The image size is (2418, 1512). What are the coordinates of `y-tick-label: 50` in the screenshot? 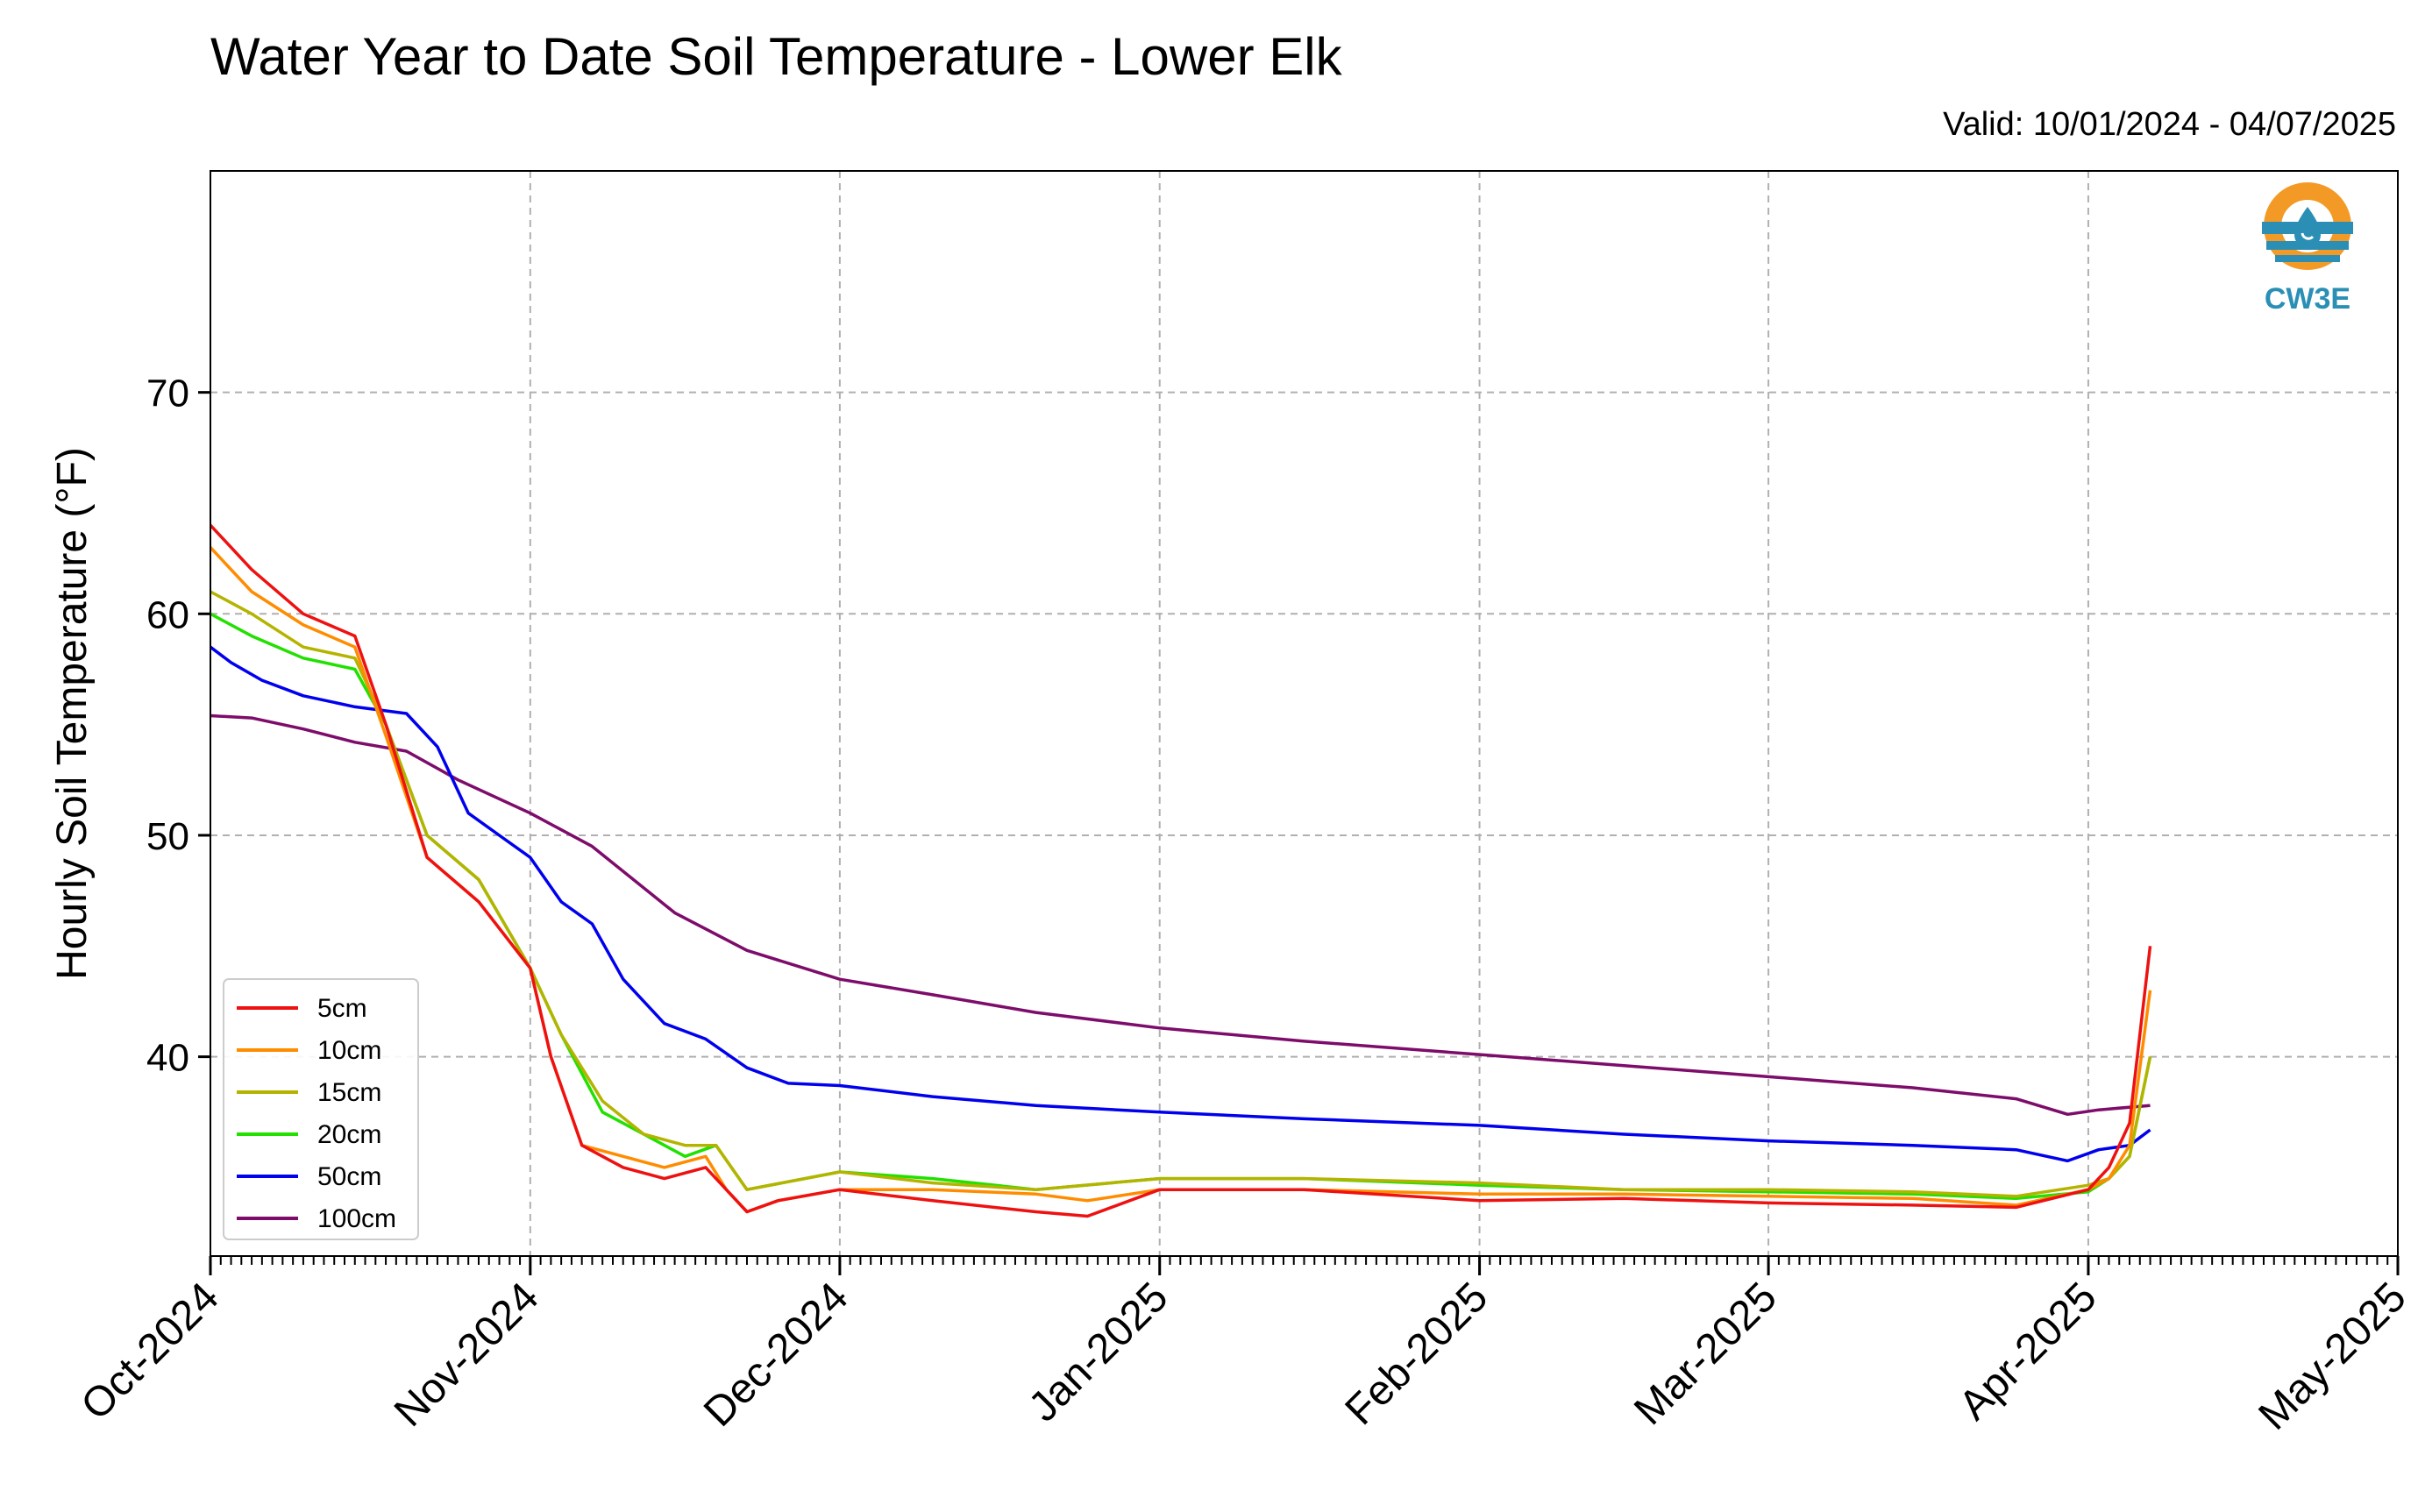 It's located at (167, 836).